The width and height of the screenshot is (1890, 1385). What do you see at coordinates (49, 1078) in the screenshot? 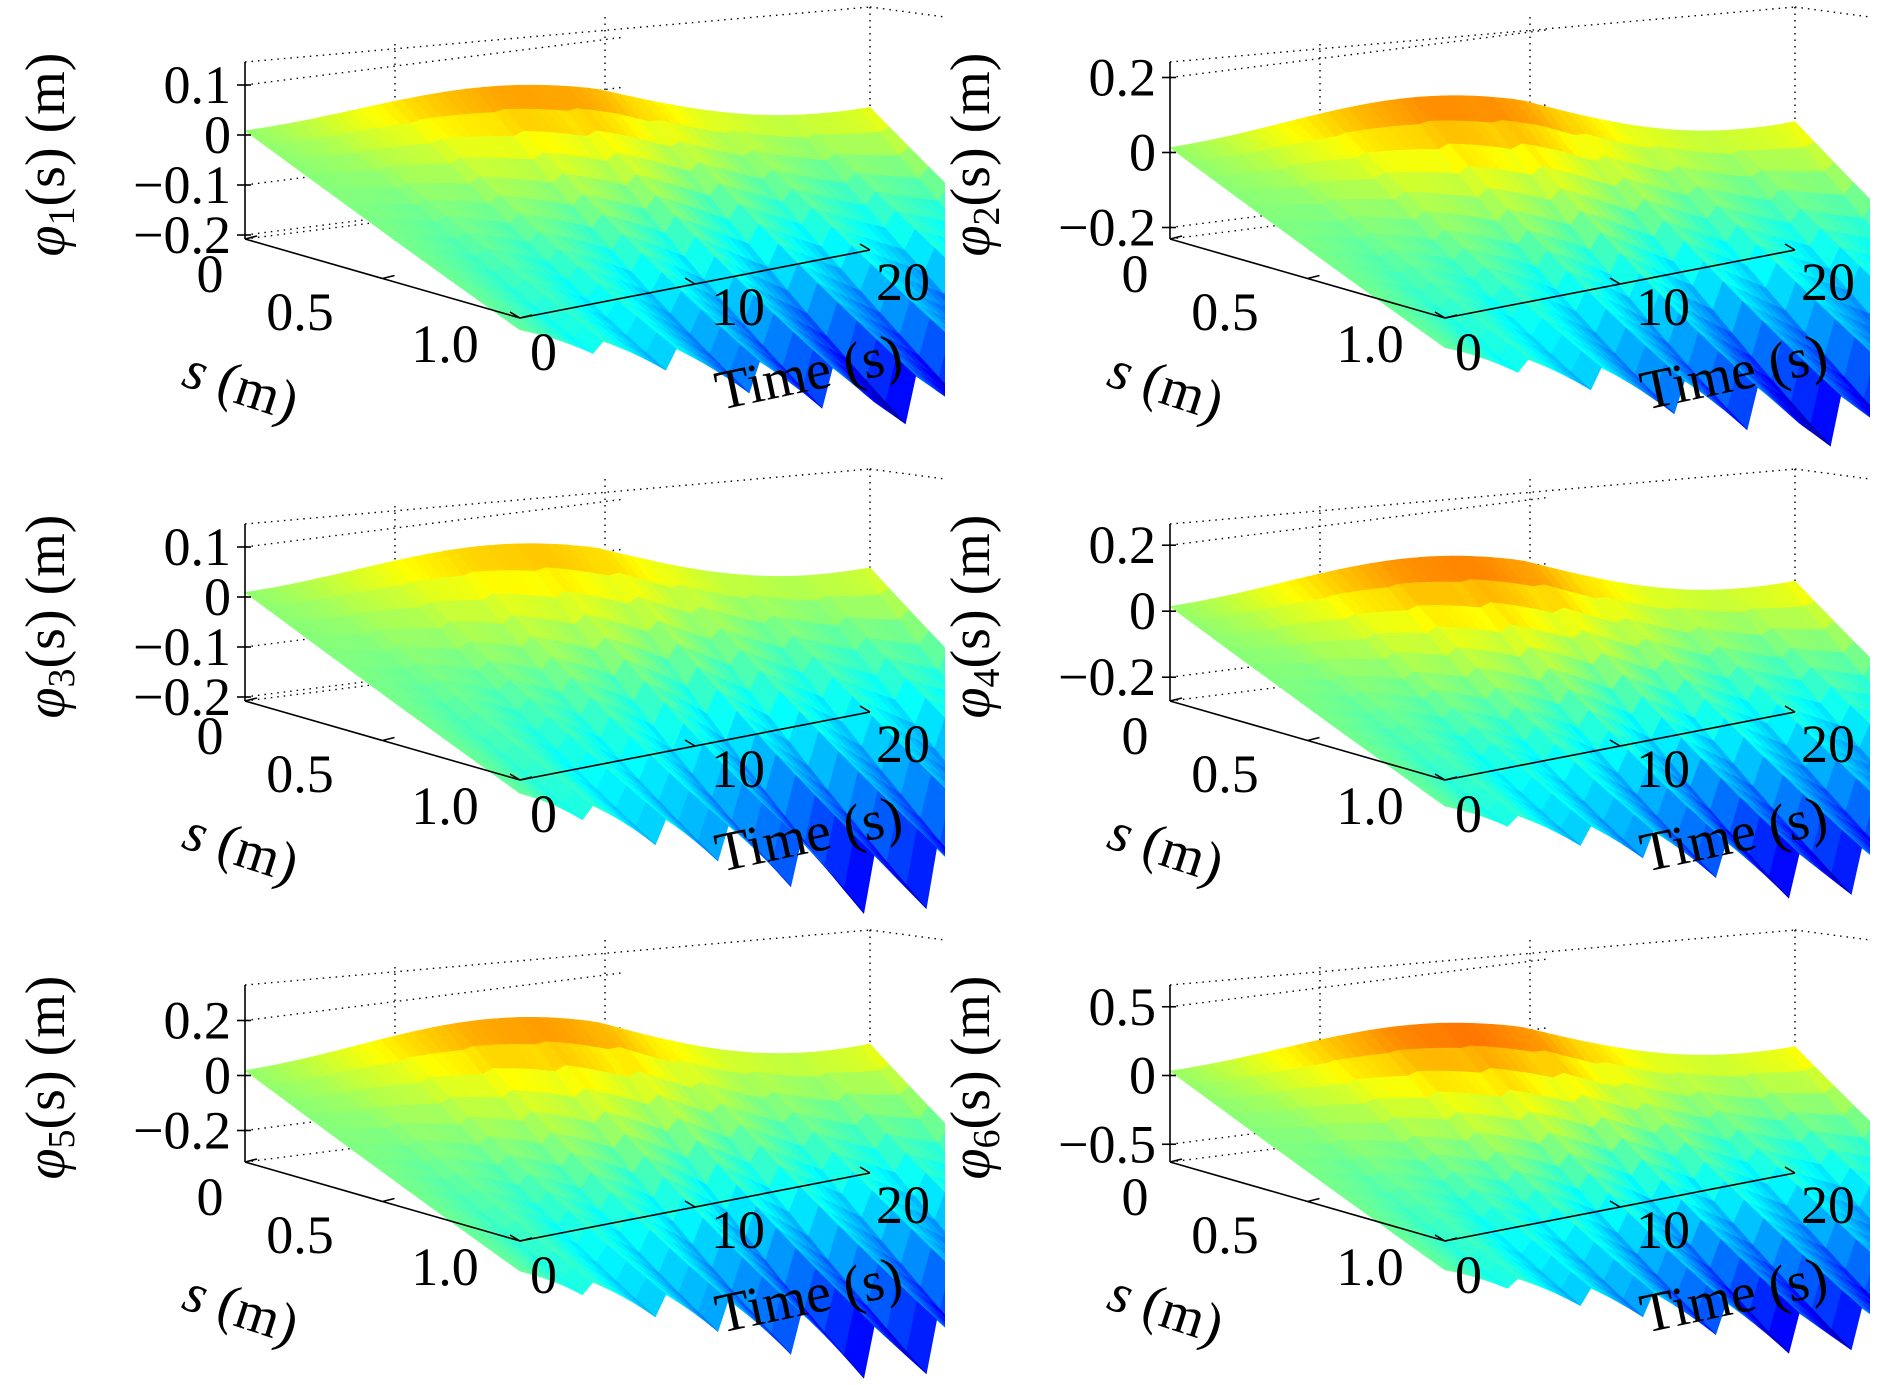
I see `z-axis-label: φ5(s) (m)` at bounding box center [49, 1078].